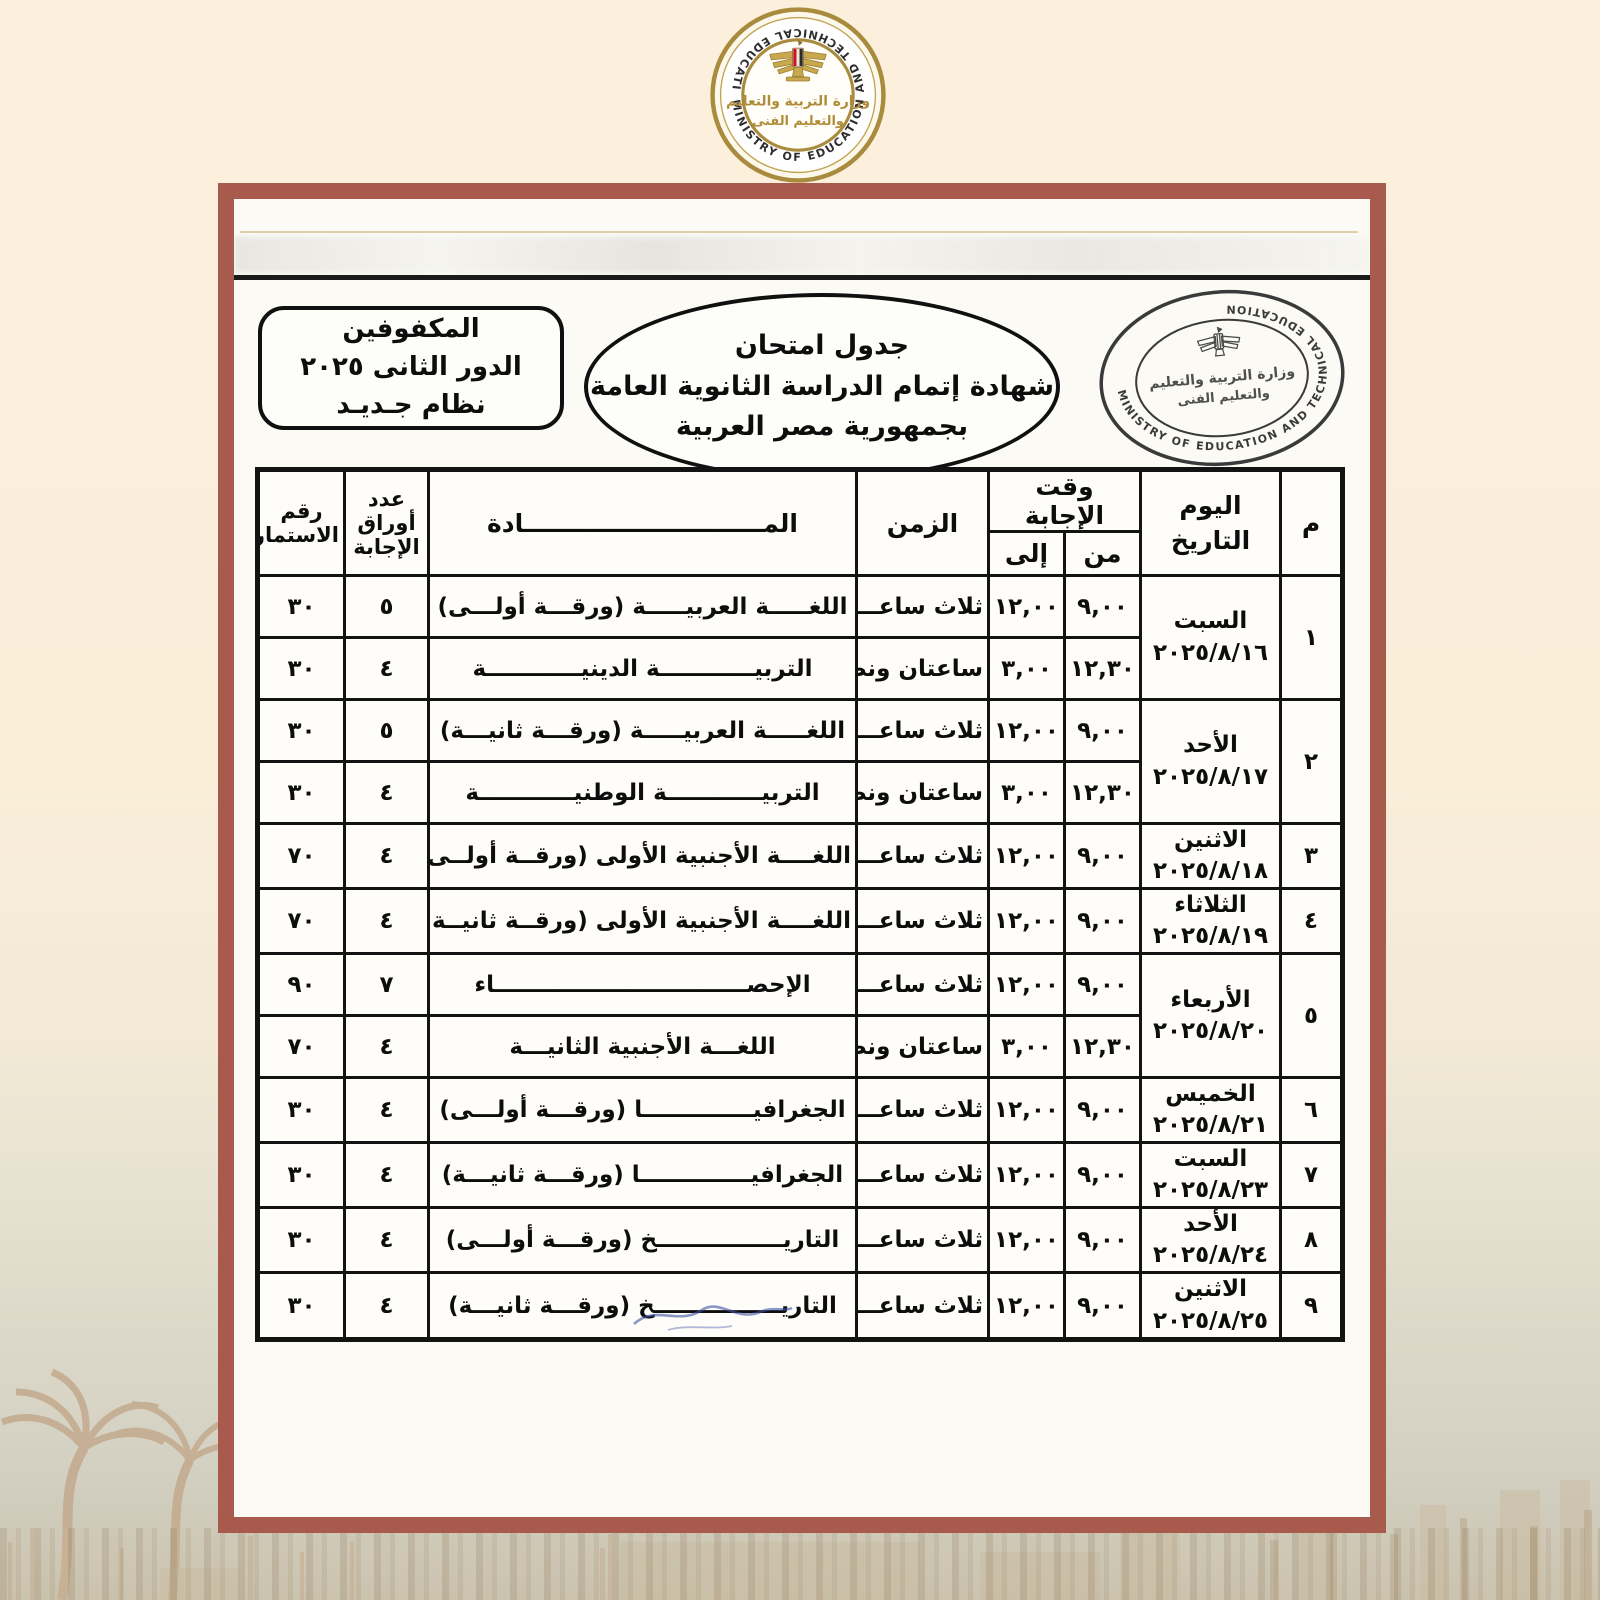 The height and width of the screenshot is (1600, 1600). What do you see at coordinates (822, 427) in the screenshot?
I see `title-line3: بجمهورية مصر العربية` at bounding box center [822, 427].